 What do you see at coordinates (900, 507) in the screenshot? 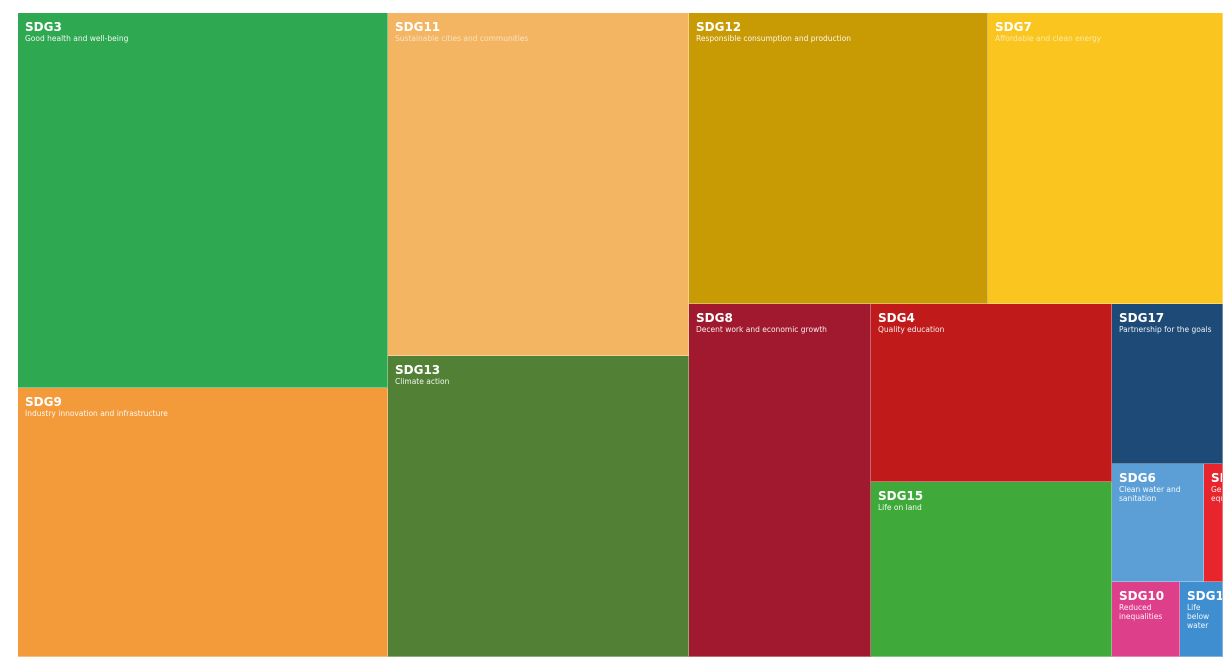
I see `tile-description-label: Life on land` at bounding box center [900, 507].